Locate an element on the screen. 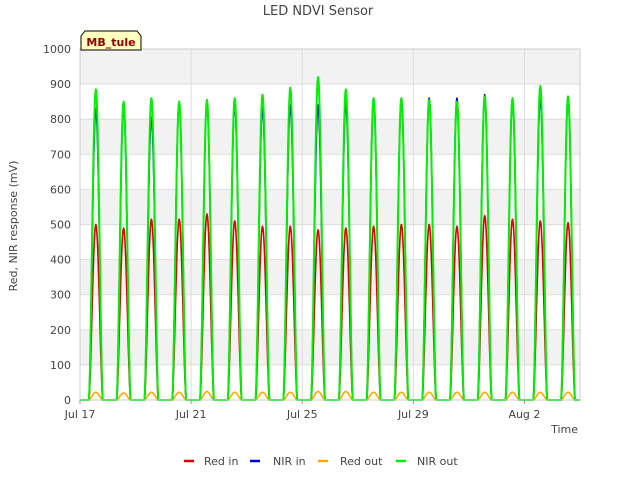 The height and width of the screenshot is (480, 640). y-tick-label: 900 is located at coordinates (60, 84).